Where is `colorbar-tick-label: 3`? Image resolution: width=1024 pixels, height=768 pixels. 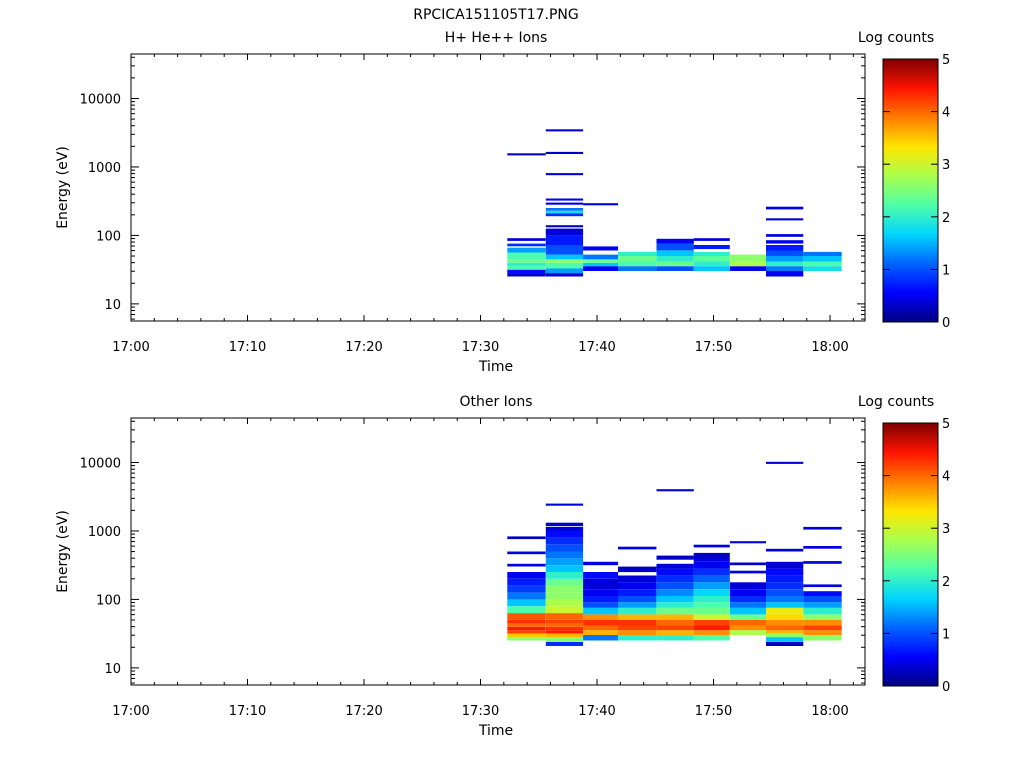
colorbar-tick-label: 3 is located at coordinates (946, 529).